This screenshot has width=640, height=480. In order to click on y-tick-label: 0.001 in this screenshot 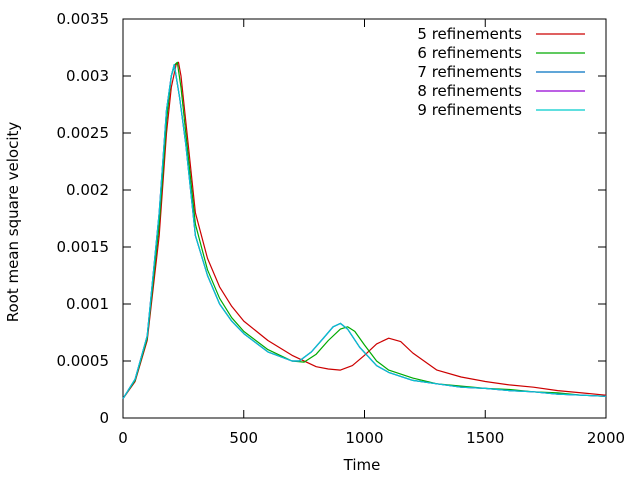, I will do `click(87, 304)`.